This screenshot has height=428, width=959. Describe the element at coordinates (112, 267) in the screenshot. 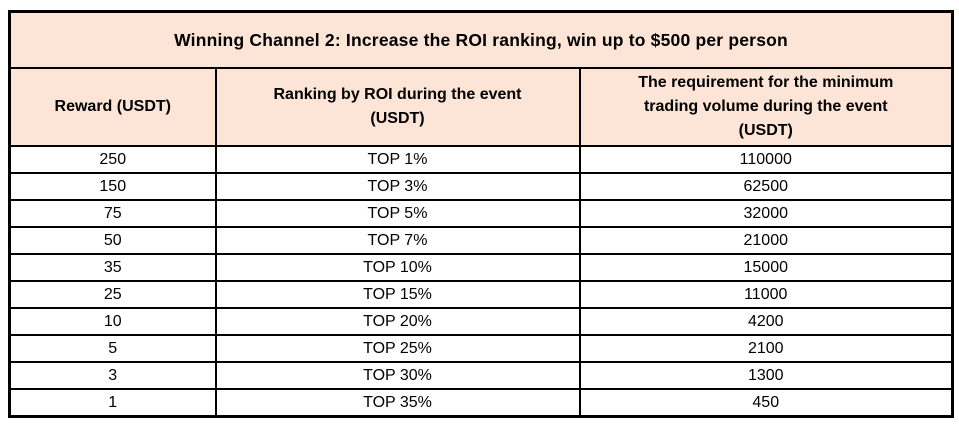

I see `cell-reward: 35` at that location.